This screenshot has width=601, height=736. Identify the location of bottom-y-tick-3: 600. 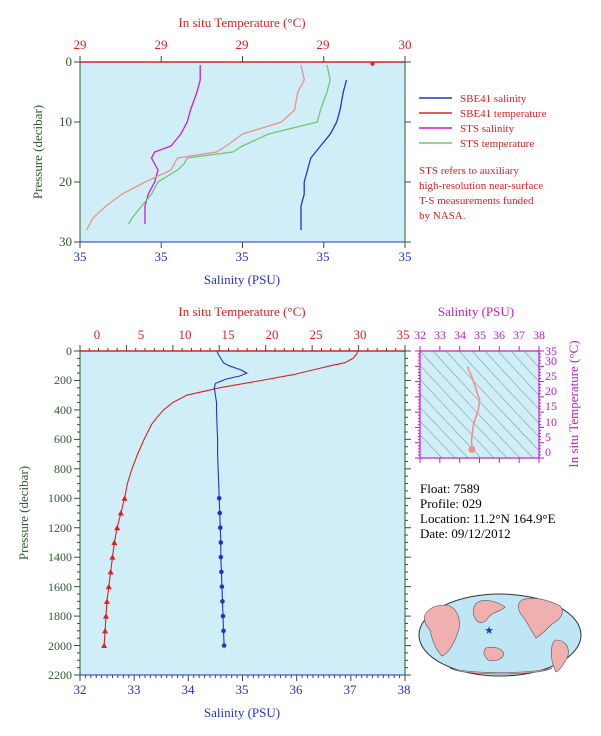
(63, 439).